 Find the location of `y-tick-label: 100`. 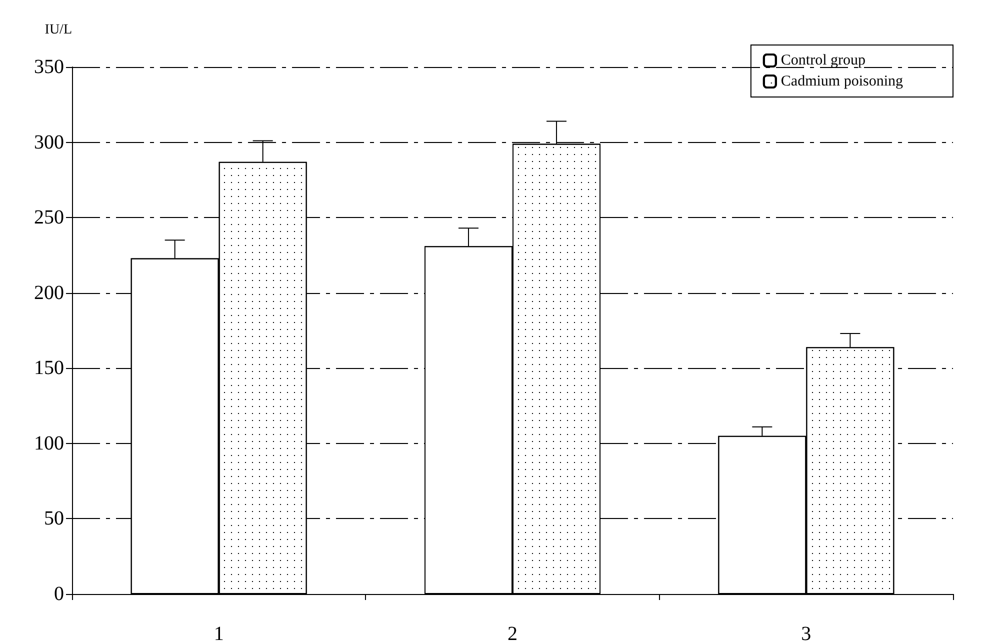

y-tick-label: 100 is located at coordinates (49, 443).